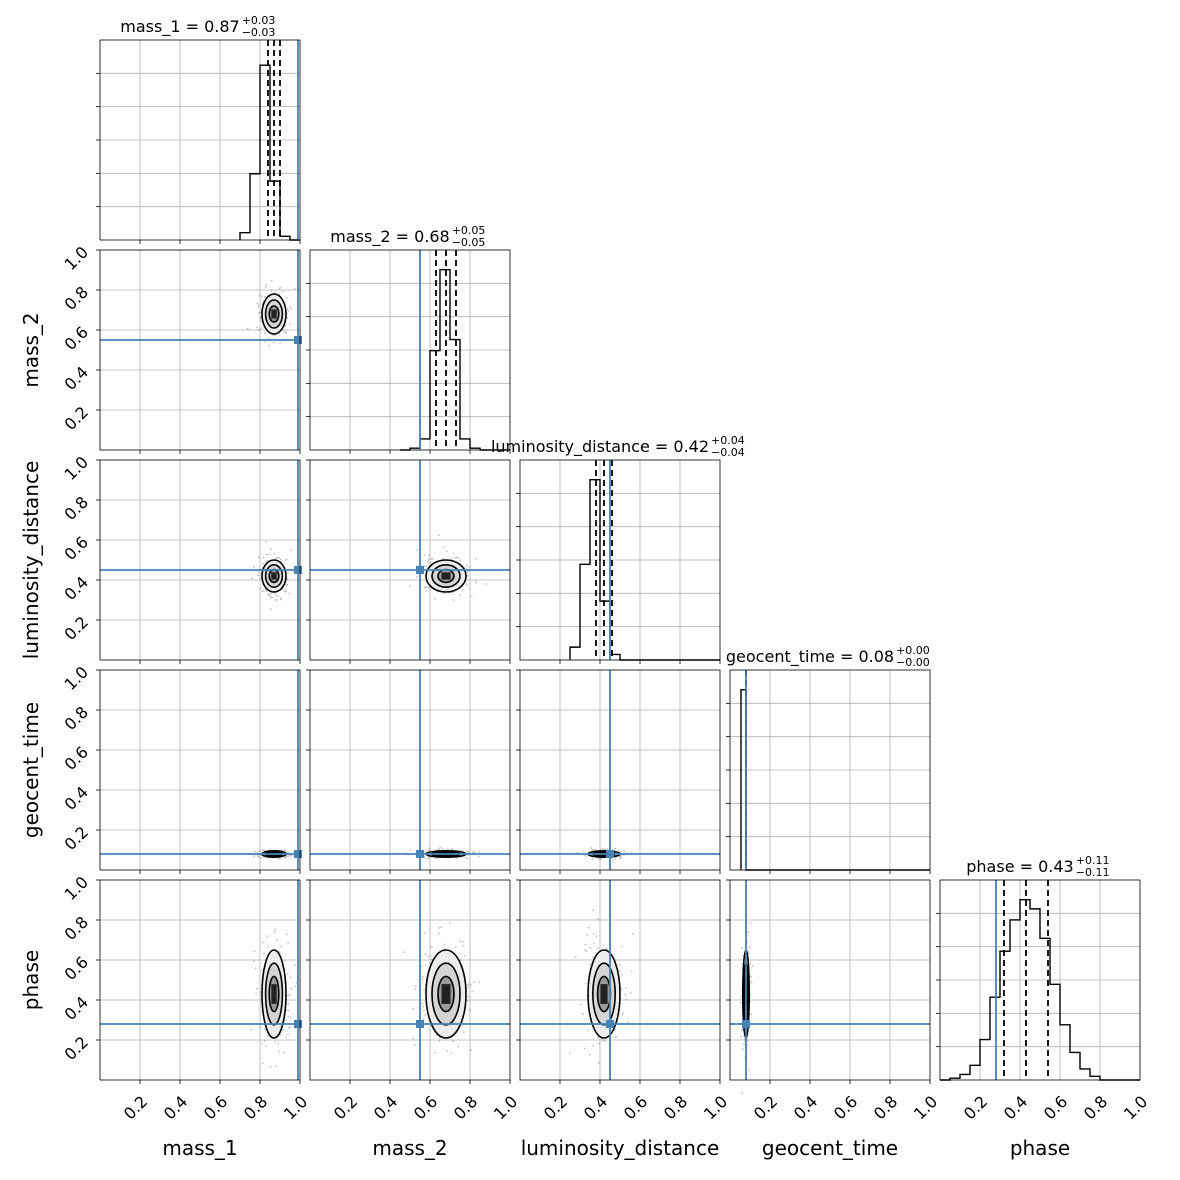 The height and width of the screenshot is (1180, 1180). I want to click on axes-frame, so click(410, 560).